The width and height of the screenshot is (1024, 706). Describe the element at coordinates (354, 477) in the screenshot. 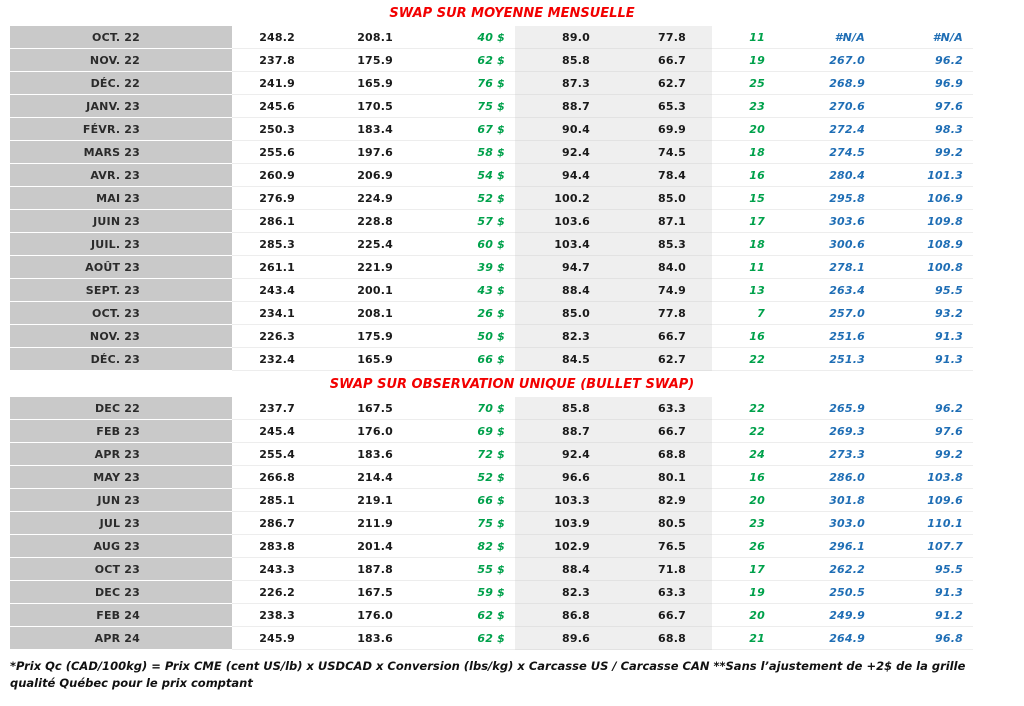

I see `value-cell-2: 214.4` at that location.